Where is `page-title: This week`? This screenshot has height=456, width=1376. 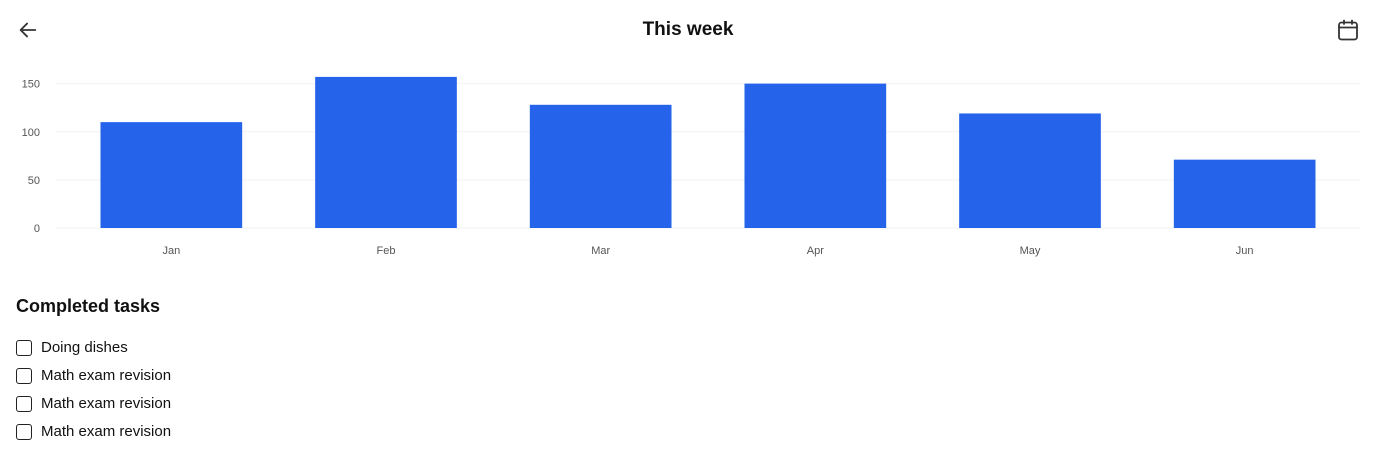
page-title: This week is located at coordinates (688, 29).